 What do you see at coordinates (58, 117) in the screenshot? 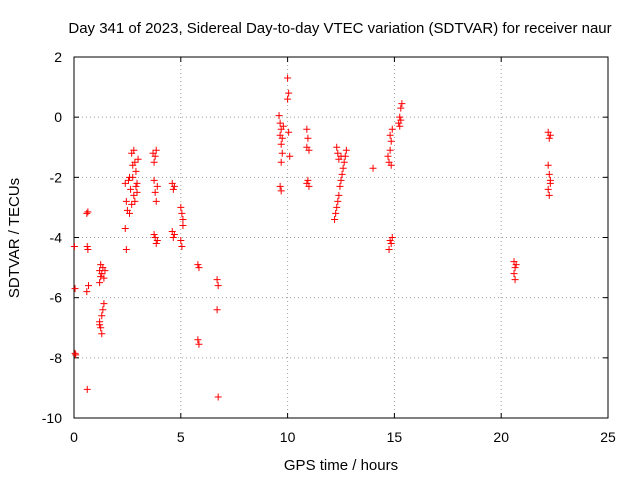
I see `y-tick-label: 0` at bounding box center [58, 117].